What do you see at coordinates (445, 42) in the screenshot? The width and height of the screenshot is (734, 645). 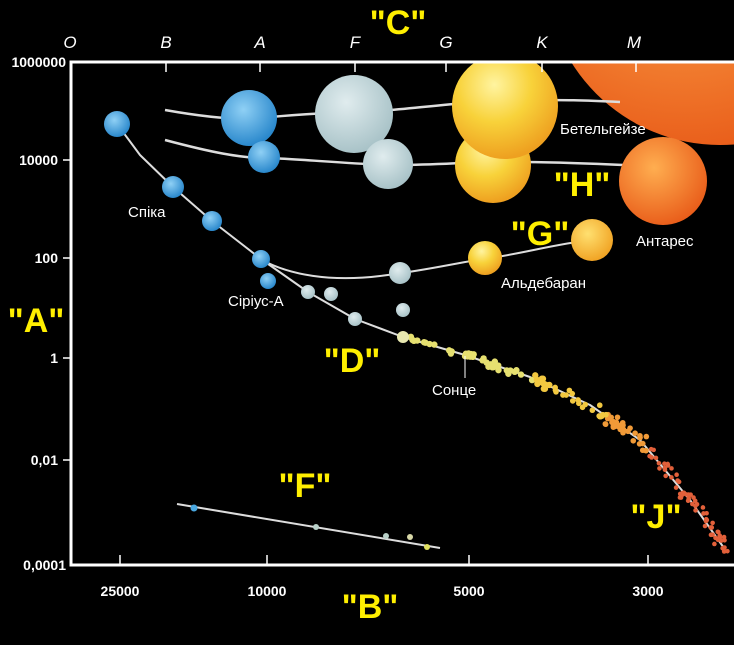 I see `class-G: G` at bounding box center [445, 42].